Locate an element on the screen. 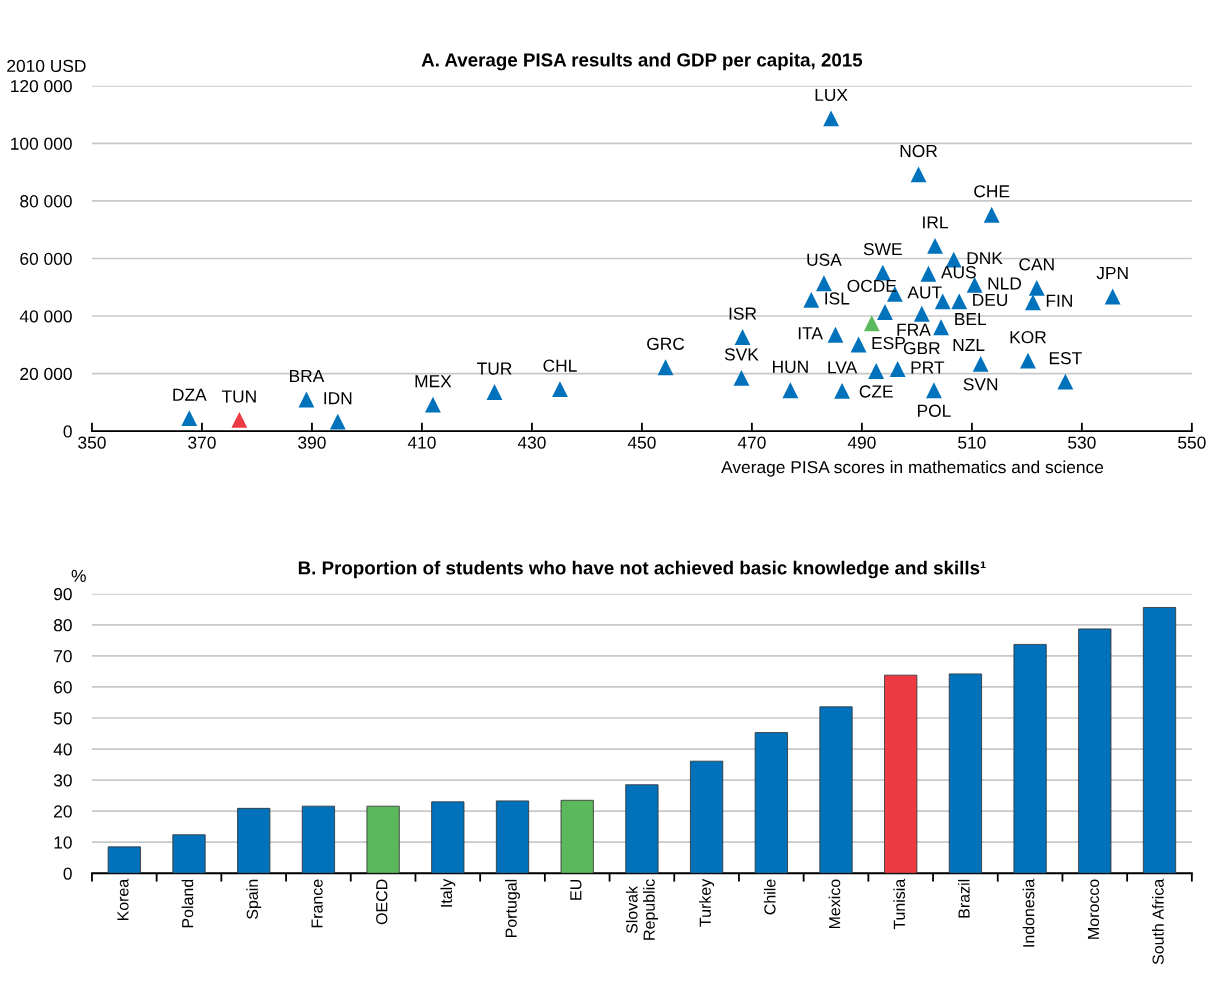  y-tick-label: 40 is located at coordinates (62, 749).